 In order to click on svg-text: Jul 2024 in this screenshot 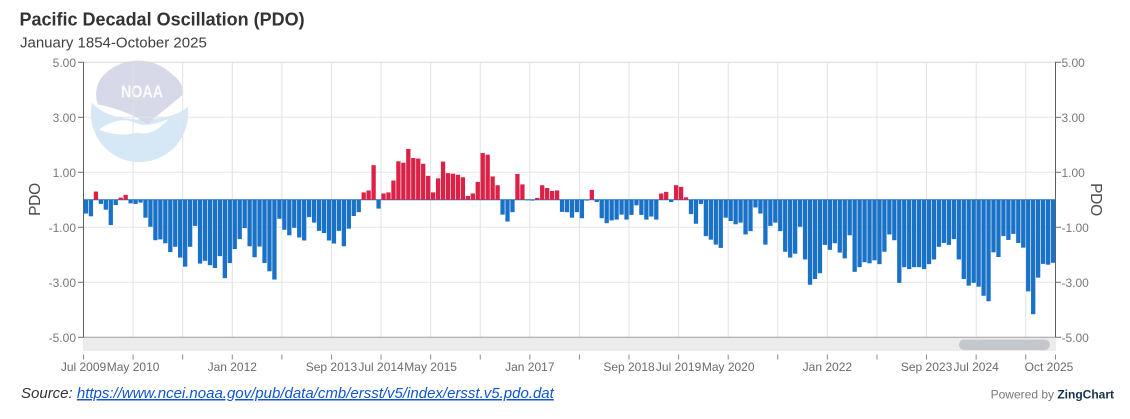, I will do `click(976, 367)`.